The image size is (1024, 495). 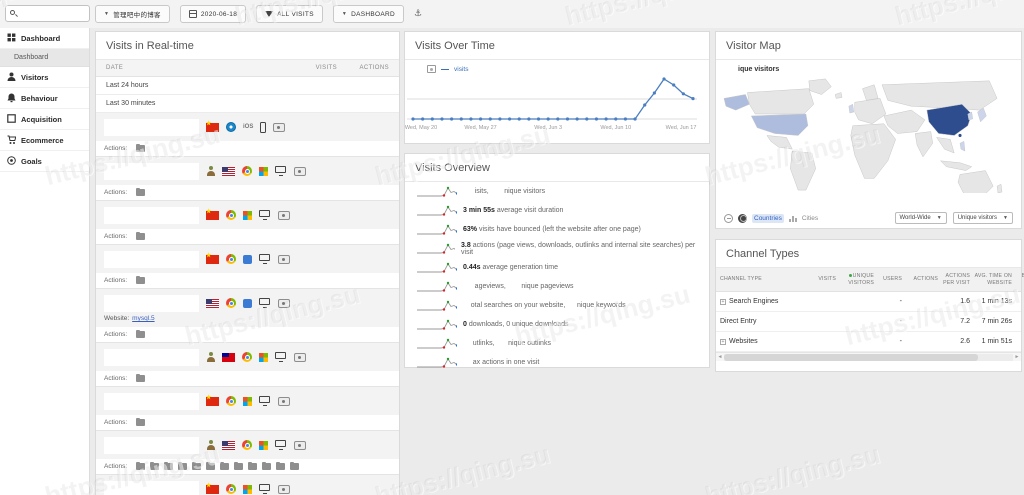 What do you see at coordinates (421, 128) in the screenshot?
I see `svg-text: Wed, May 20` at bounding box center [421, 128].